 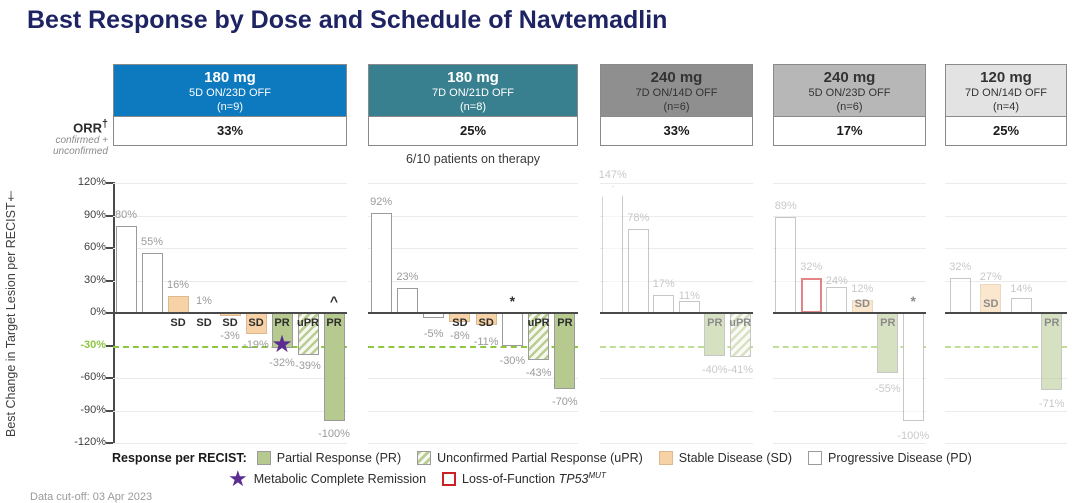 I want to click on bar-value-label: 89%, so click(x=785, y=205).